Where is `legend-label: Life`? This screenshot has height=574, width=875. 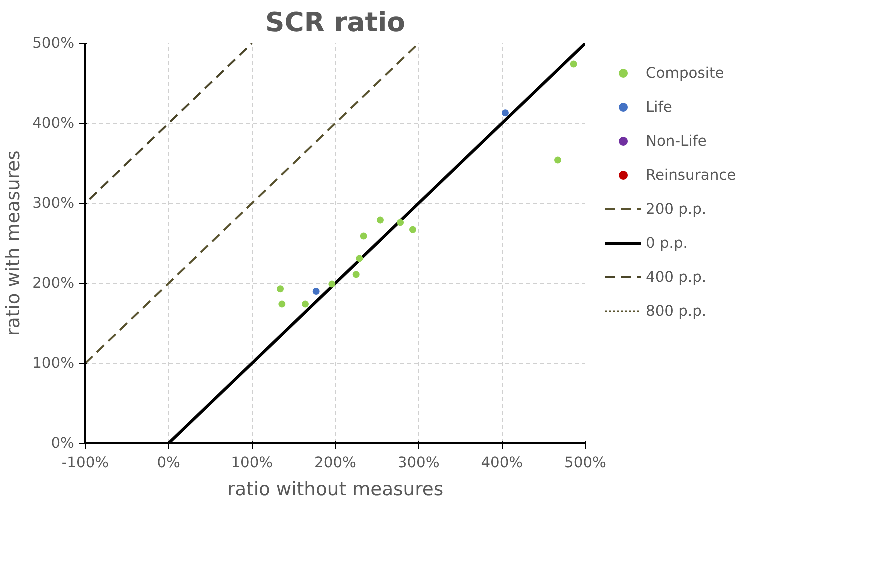 legend-label: Life is located at coordinates (659, 107).